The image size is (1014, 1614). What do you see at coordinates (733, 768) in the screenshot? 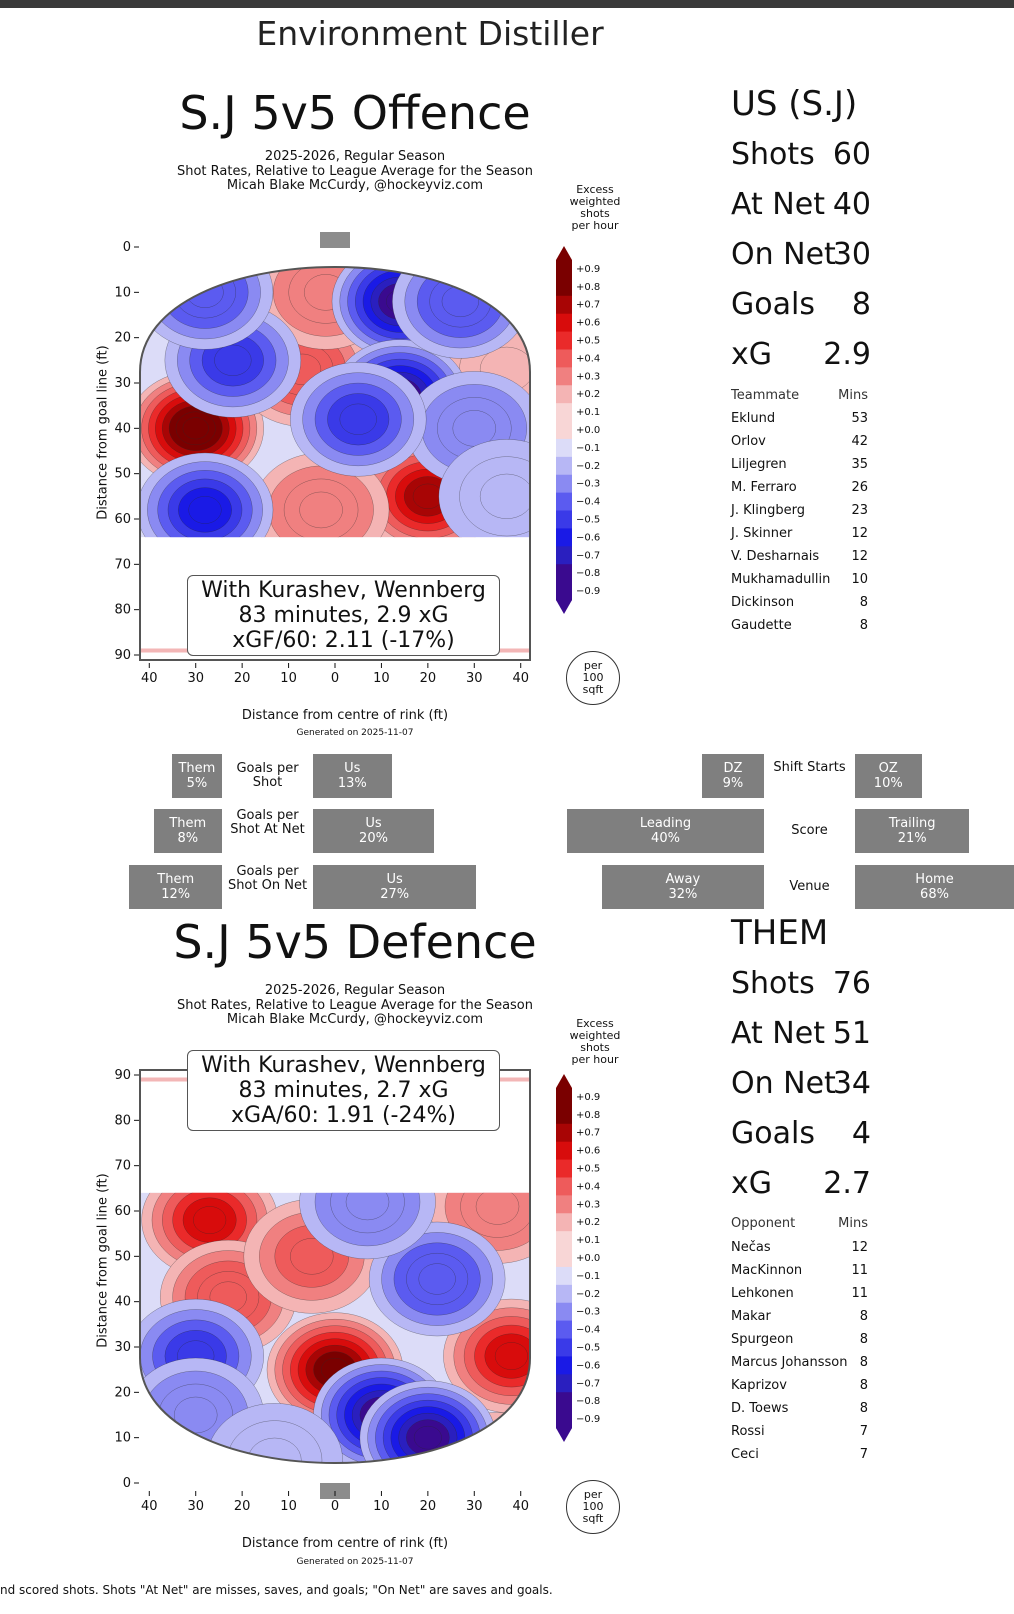
I see `bar-name: DZ` at bounding box center [733, 768].